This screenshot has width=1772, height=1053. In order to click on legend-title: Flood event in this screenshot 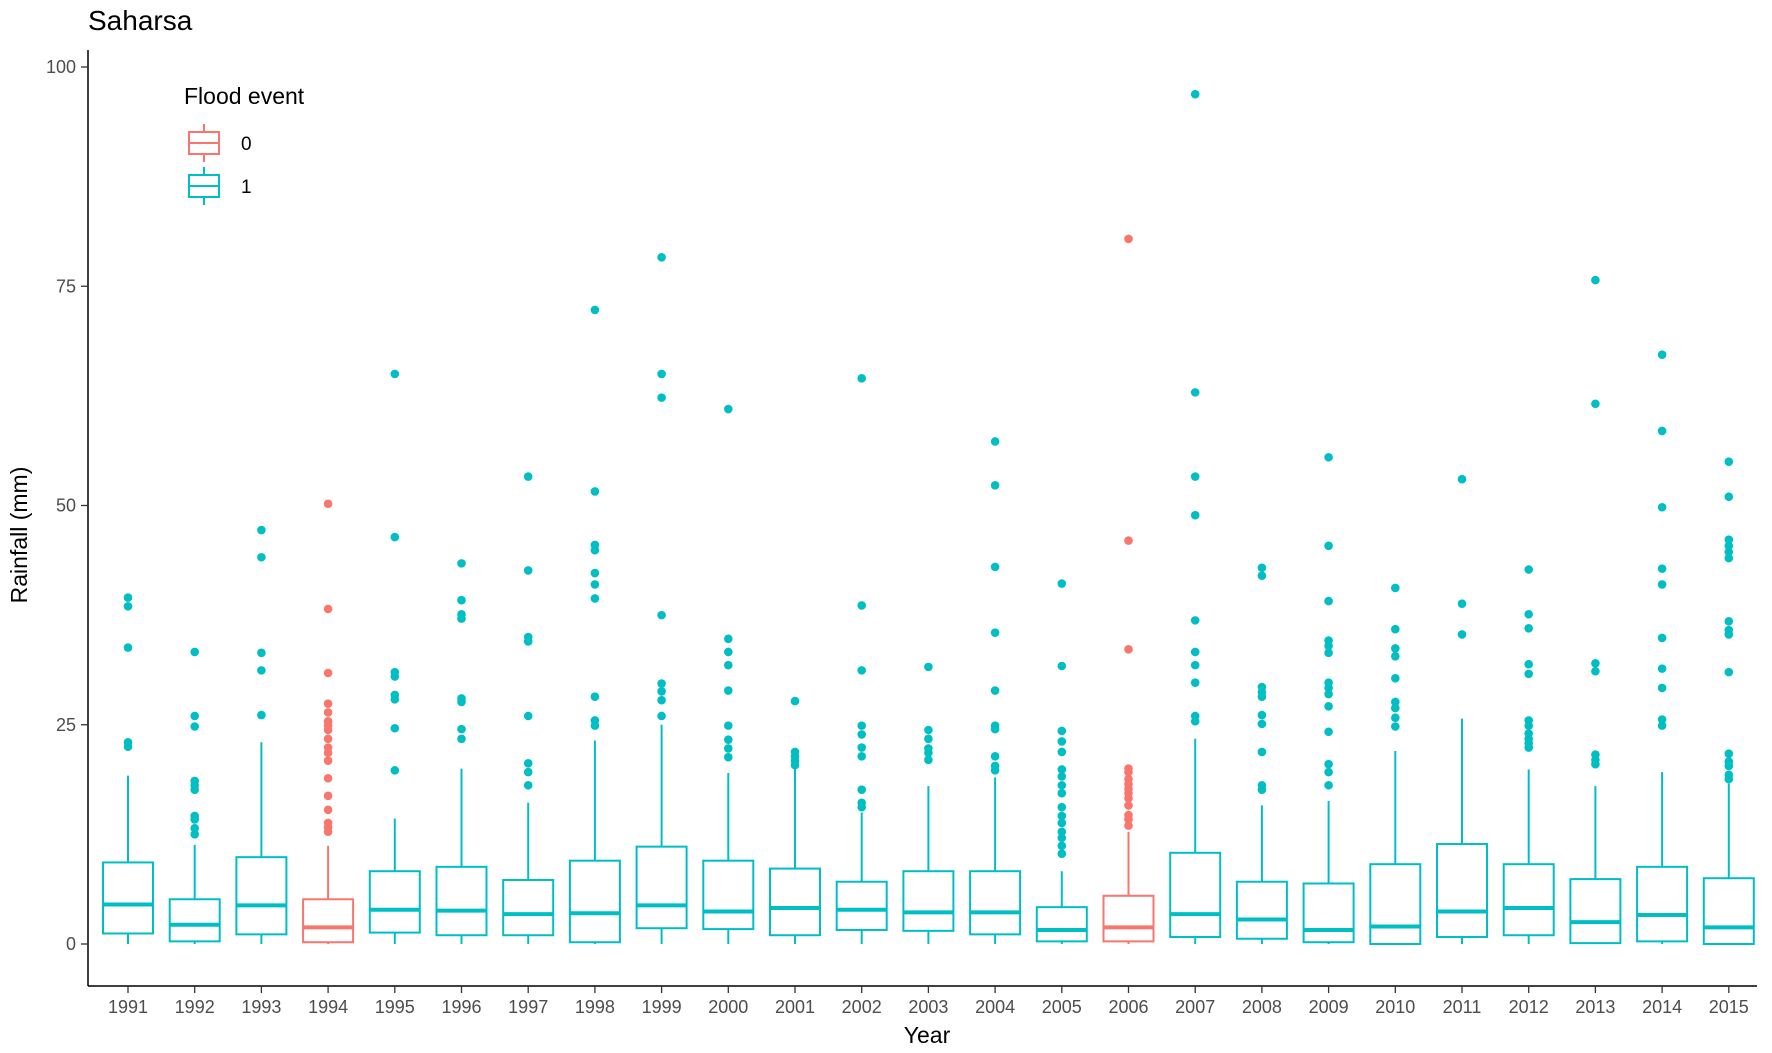, I will do `click(244, 96)`.